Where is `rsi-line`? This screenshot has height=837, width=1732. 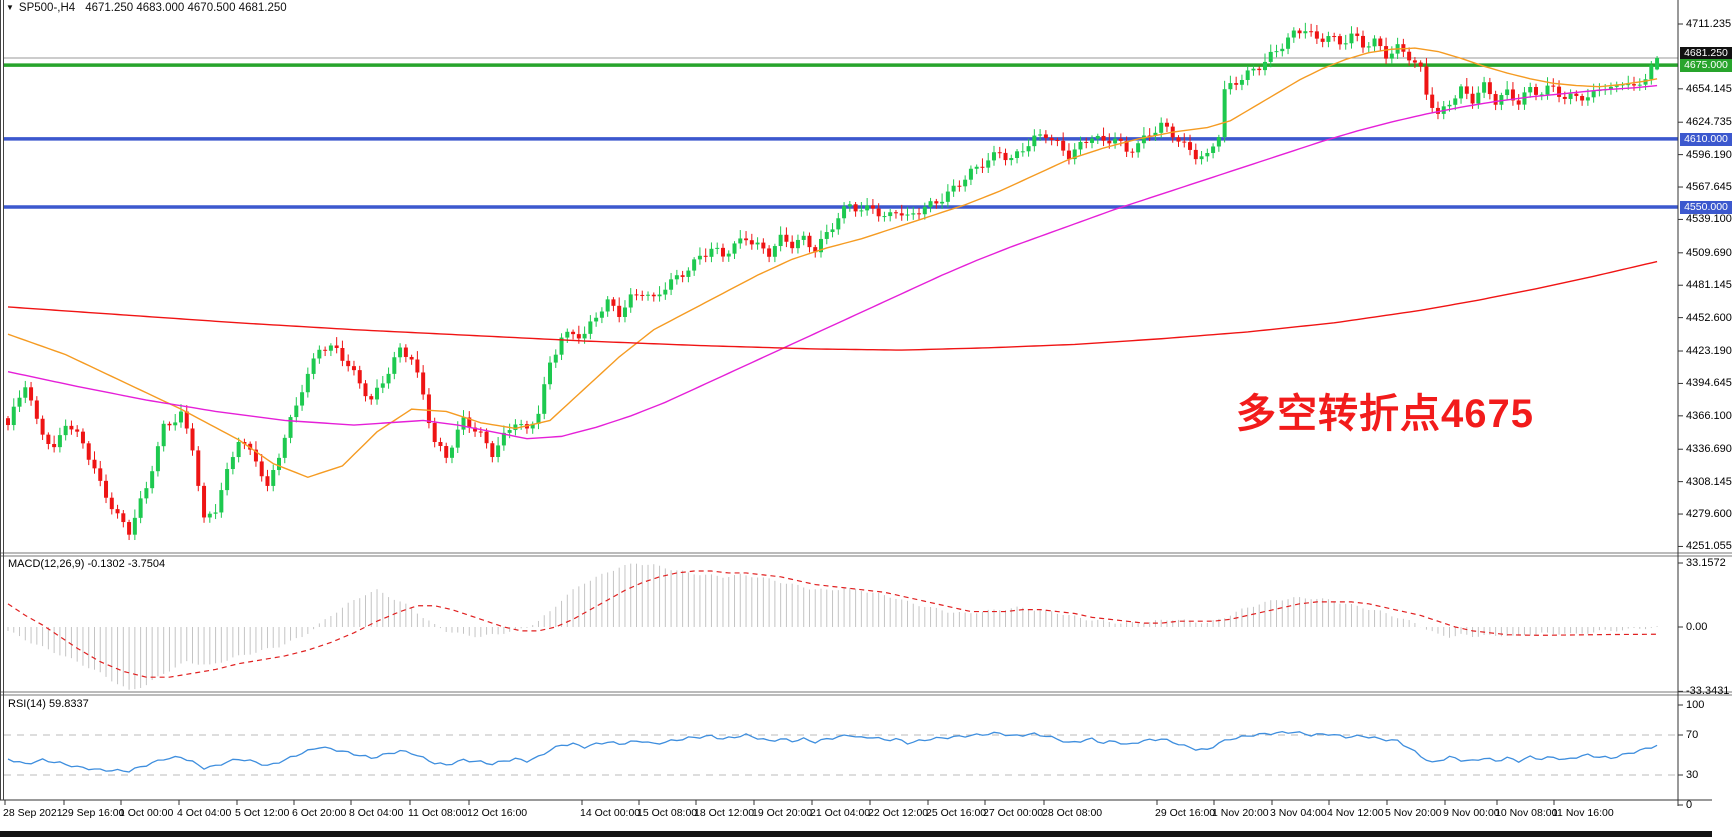
rsi-line is located at coordinates (832, 751).